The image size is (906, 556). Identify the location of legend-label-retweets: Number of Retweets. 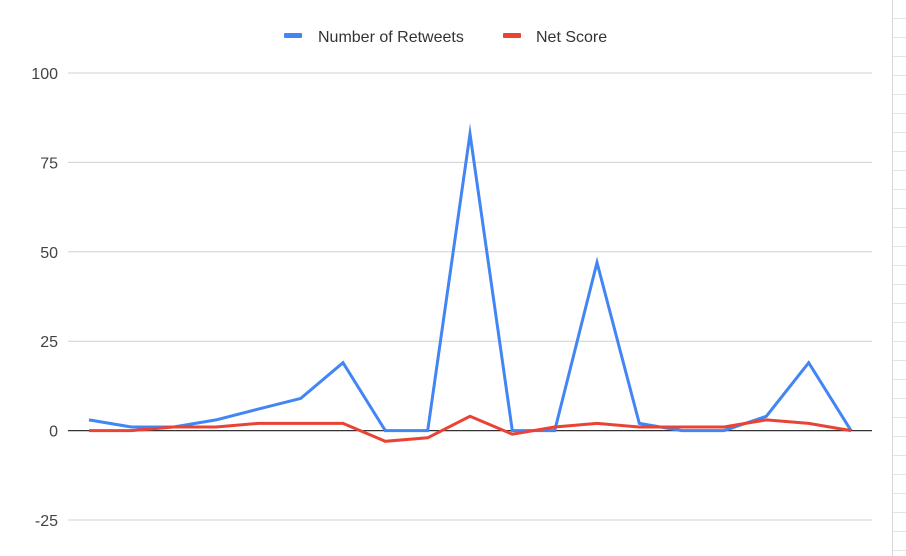
(391, 37).